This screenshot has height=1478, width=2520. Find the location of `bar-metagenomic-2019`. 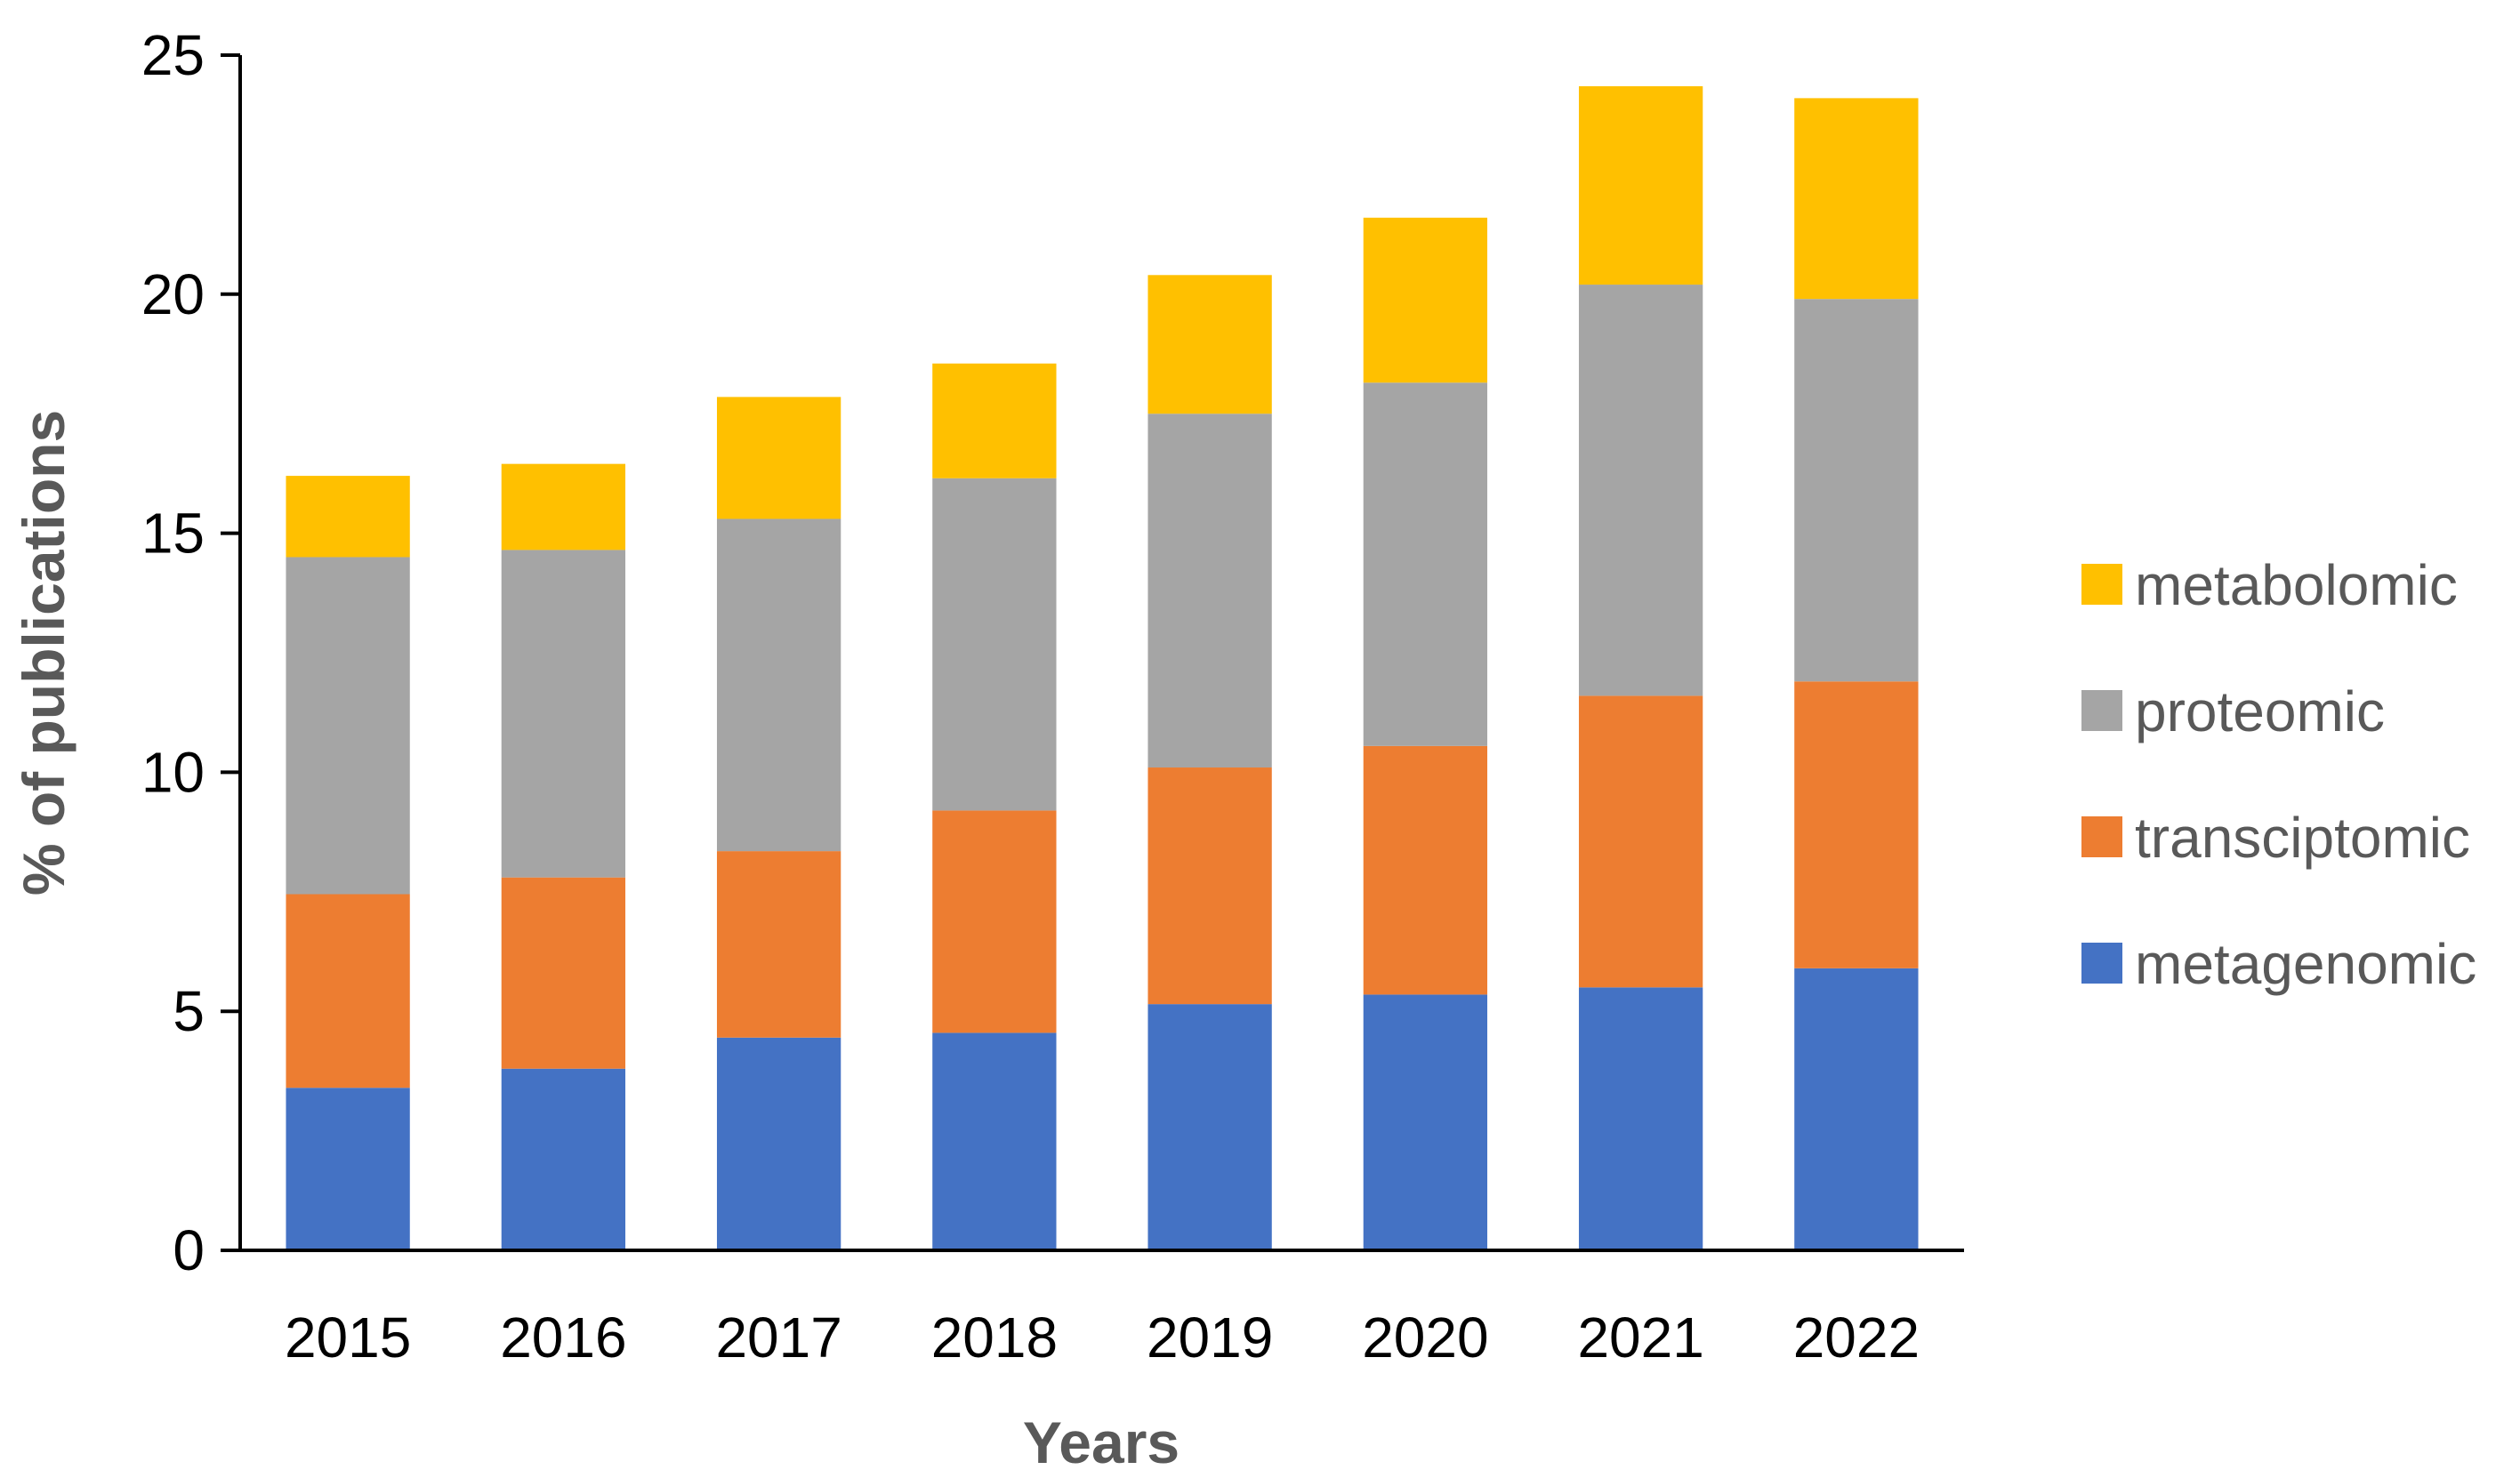

bar-metagenomic-2019 is located at coordinates (1209, 1127).